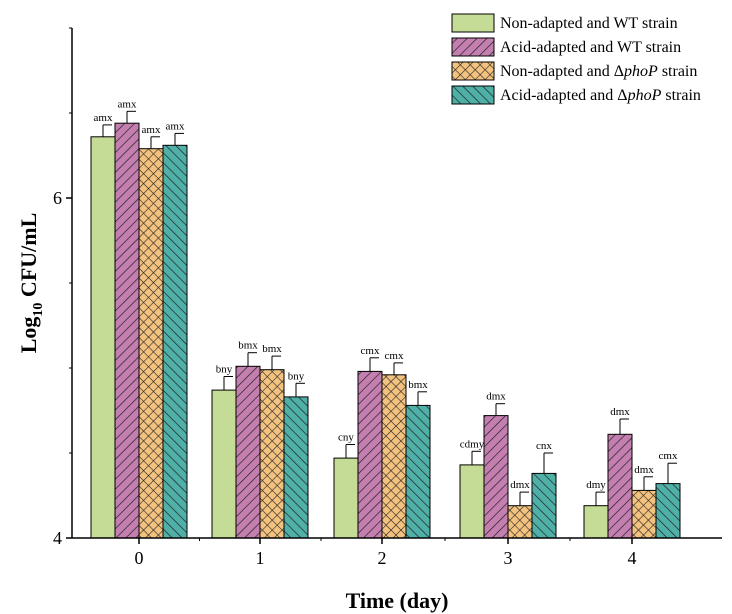 The image size is (732, 614). I want to click on bar-label-s1-c1: bmx, so click(248, 346).